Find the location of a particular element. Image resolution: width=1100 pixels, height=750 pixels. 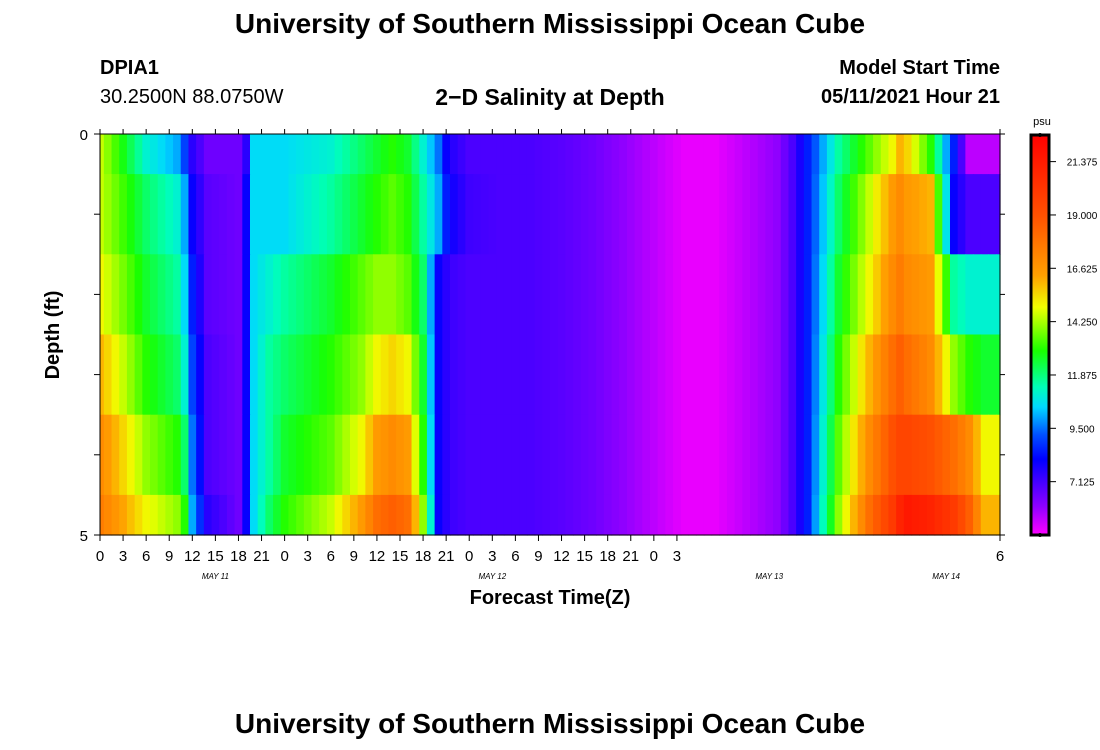

x-tick-label: 12 is located at coordinates (561, 556).